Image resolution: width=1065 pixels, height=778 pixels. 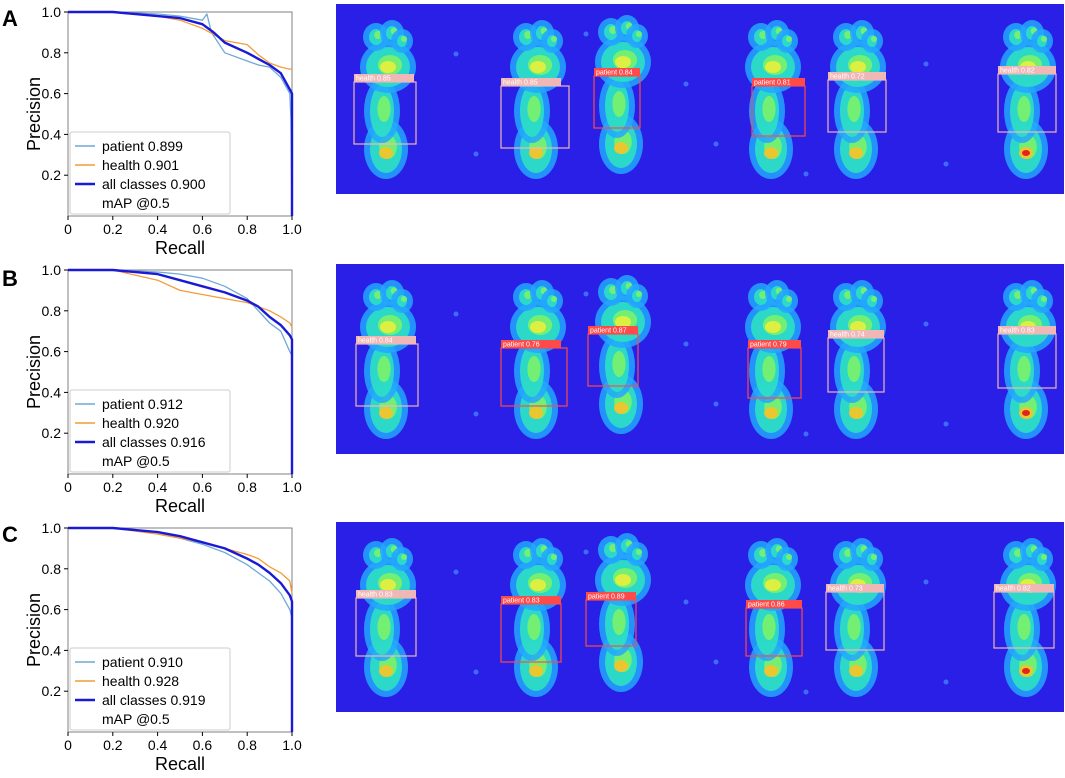 I want to click on legend-note: mAP @0.5, so click(x=136, y=461).